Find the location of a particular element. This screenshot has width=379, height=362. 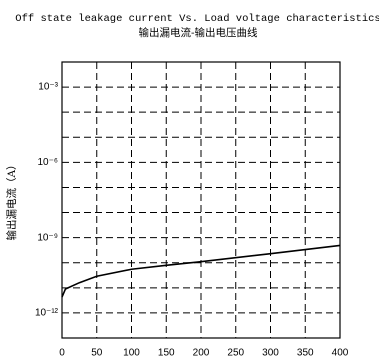

x-tick-label: 350 is located at coordinates (305, 353).